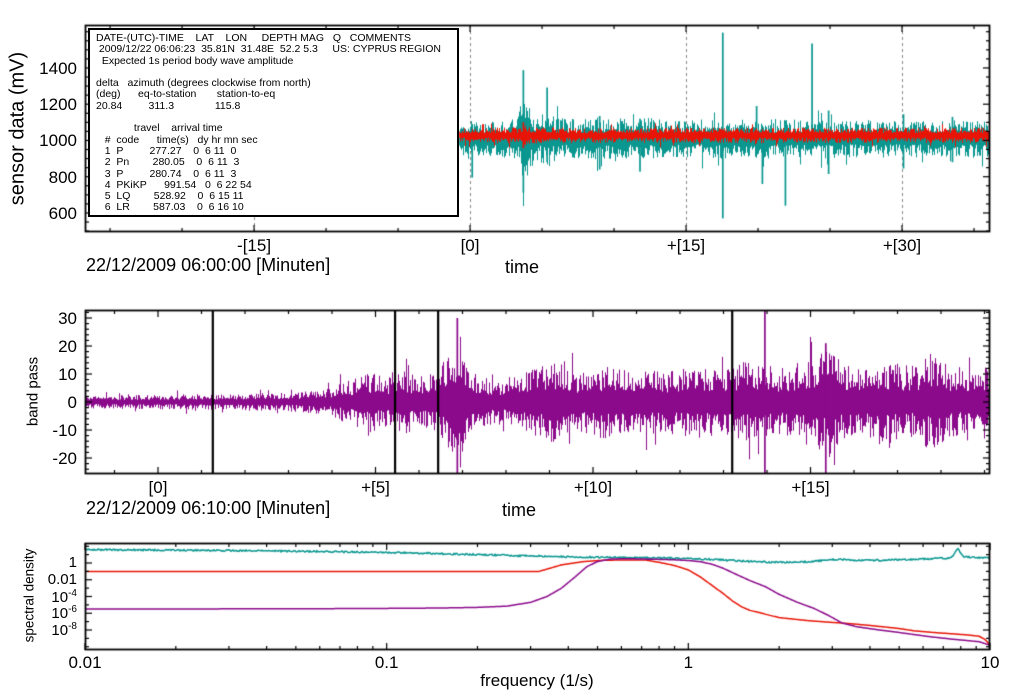  Describe the element at coordinates (537, 680) in the screenshot. I see `frequency-x-axis-title: frequency (1/s)` at that location.